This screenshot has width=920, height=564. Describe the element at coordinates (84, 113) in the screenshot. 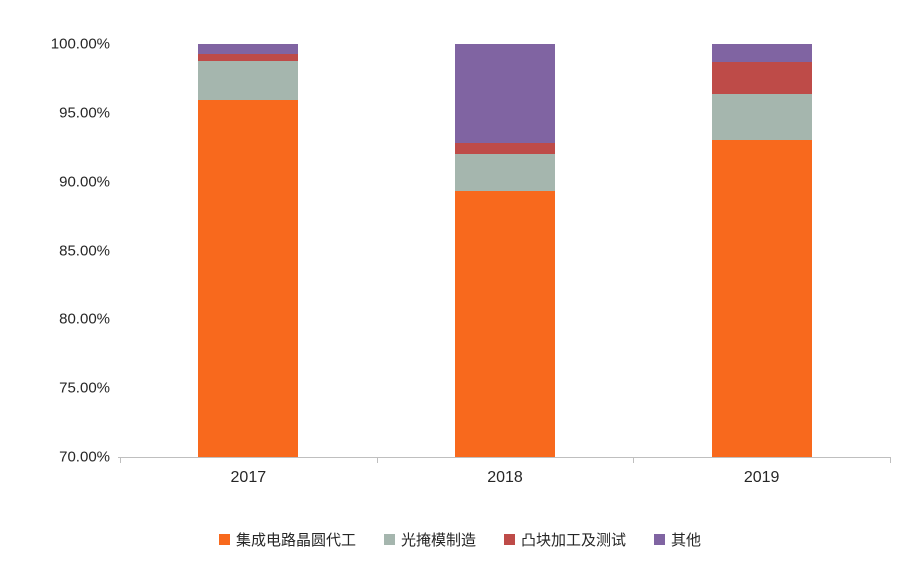

I see `y-axis-tick-label: 95.00%` at that location.